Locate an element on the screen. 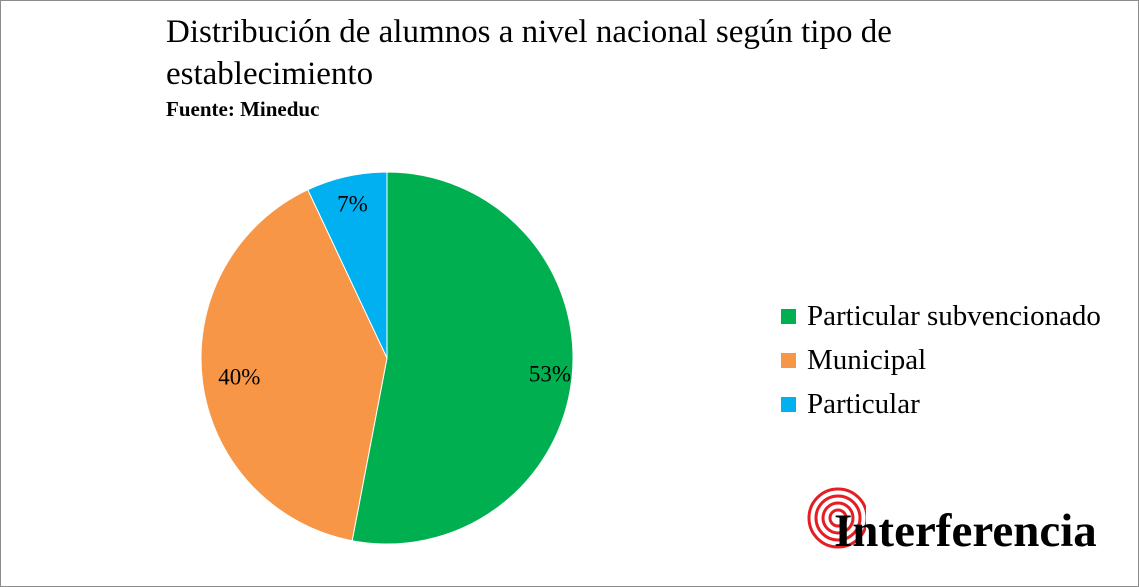  interferencia-logo: Interferencia is located at coordinates (961, 521).